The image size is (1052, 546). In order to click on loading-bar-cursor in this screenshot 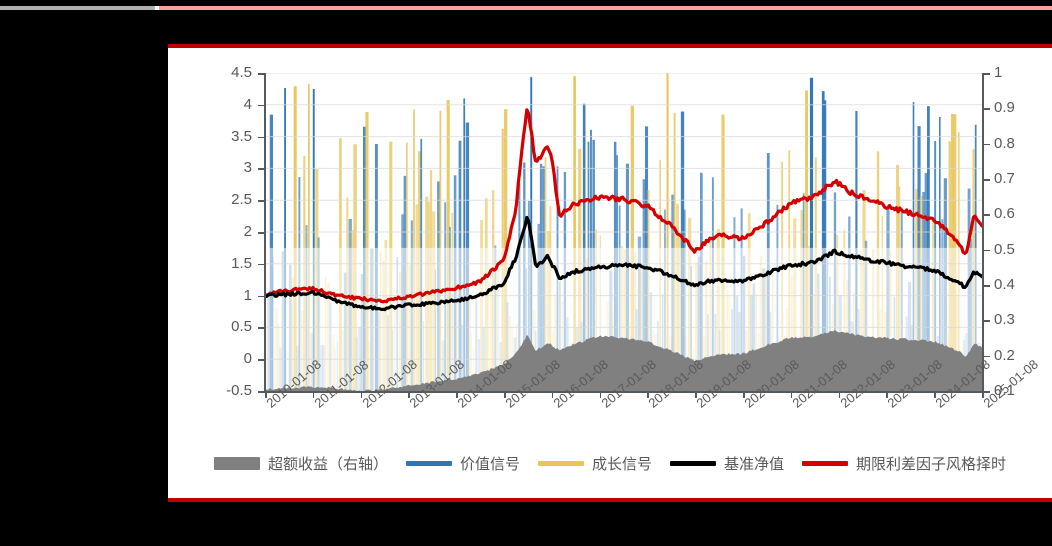, I will do `click(157, 8)`.